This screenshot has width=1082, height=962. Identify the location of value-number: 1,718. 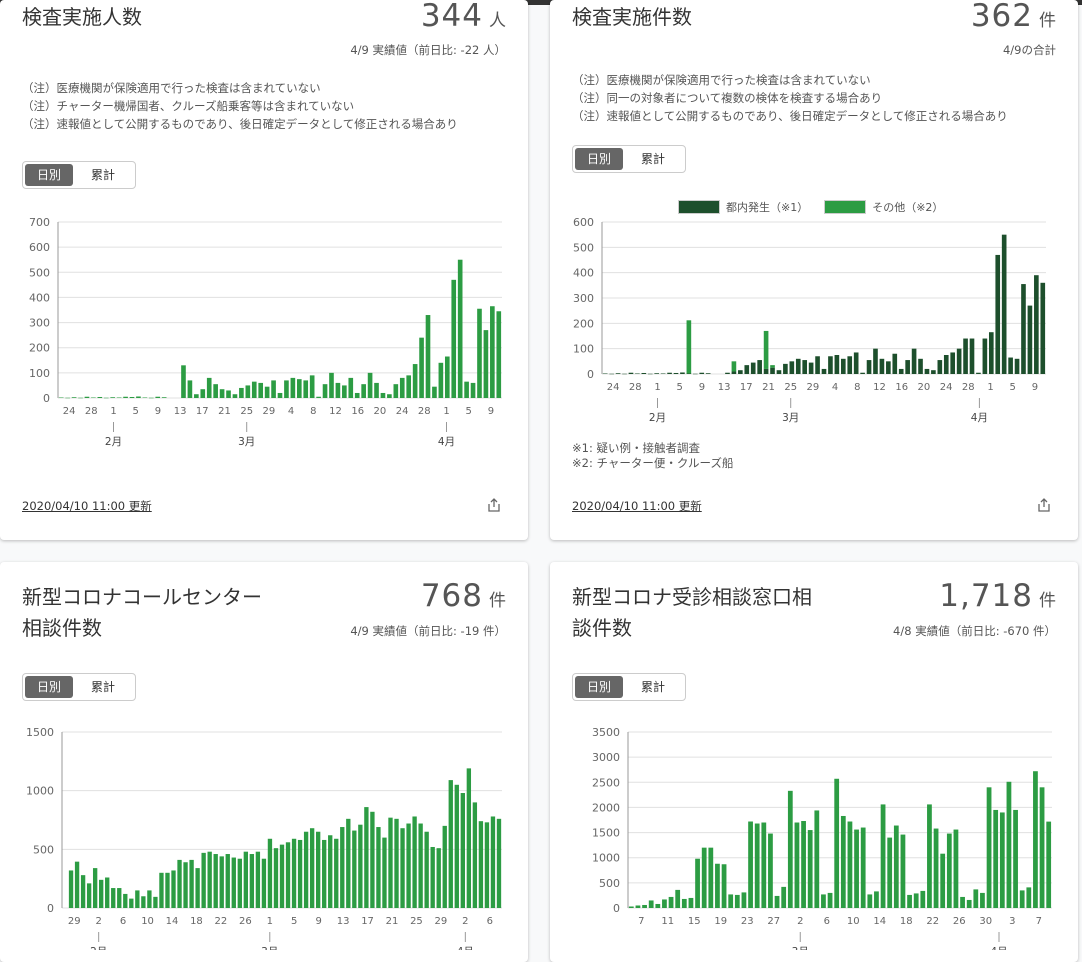
(986, 596).